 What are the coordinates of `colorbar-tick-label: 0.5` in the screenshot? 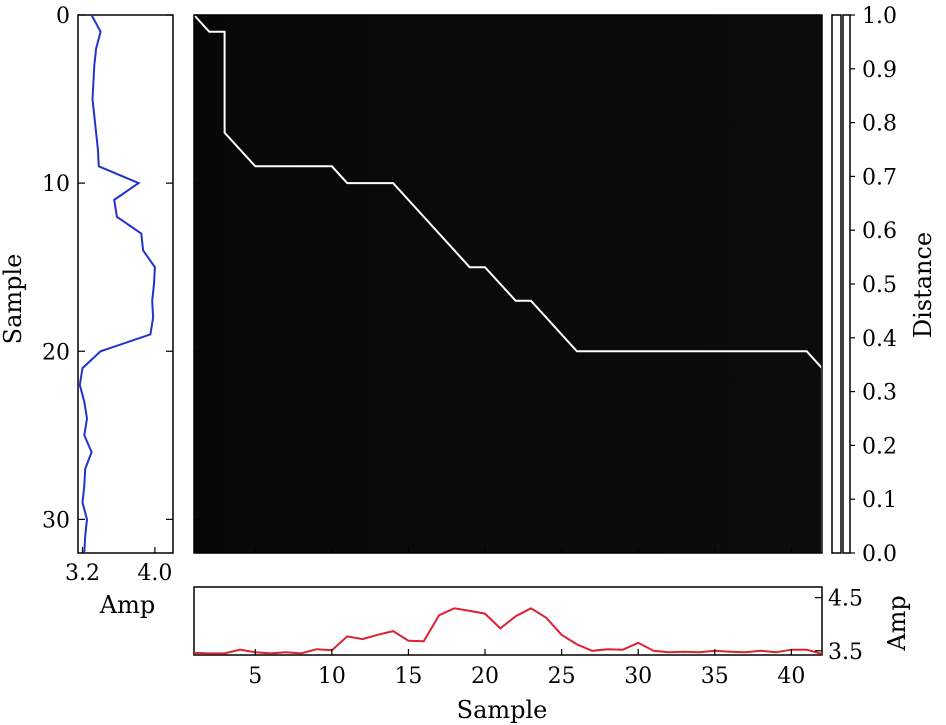 It's located at (879, 285).